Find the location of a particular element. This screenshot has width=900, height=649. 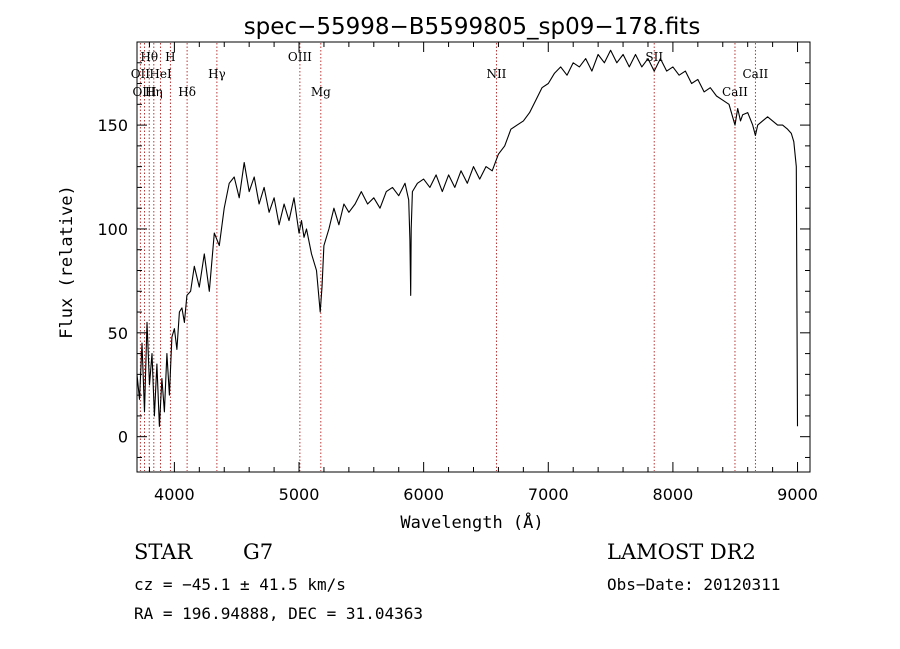

x-tick-label: 7000 is located at coordinates (548, 494).